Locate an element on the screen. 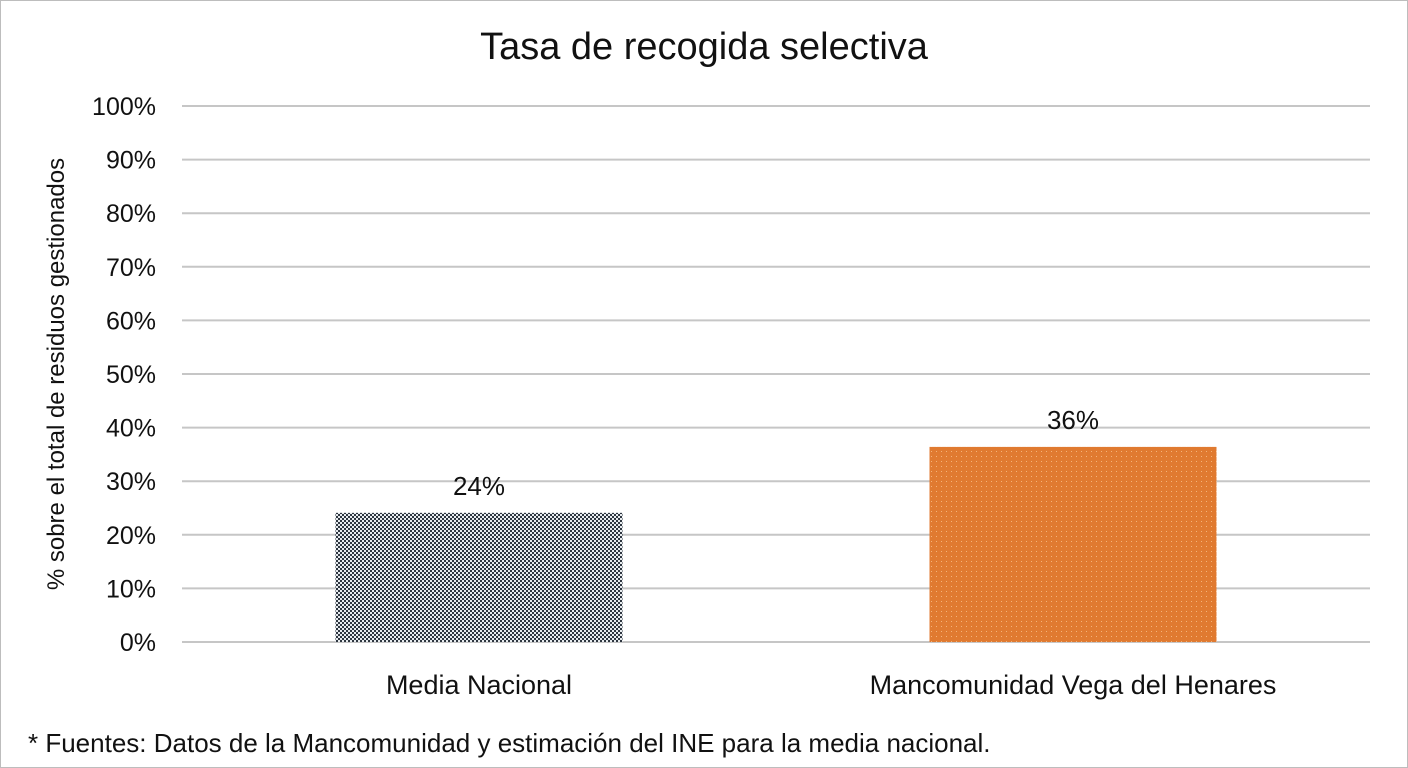 This screenshot has height=768, width=1408. y-axis-label: % sobre el total de residuos gestionados is located at coordinates (56, 374).